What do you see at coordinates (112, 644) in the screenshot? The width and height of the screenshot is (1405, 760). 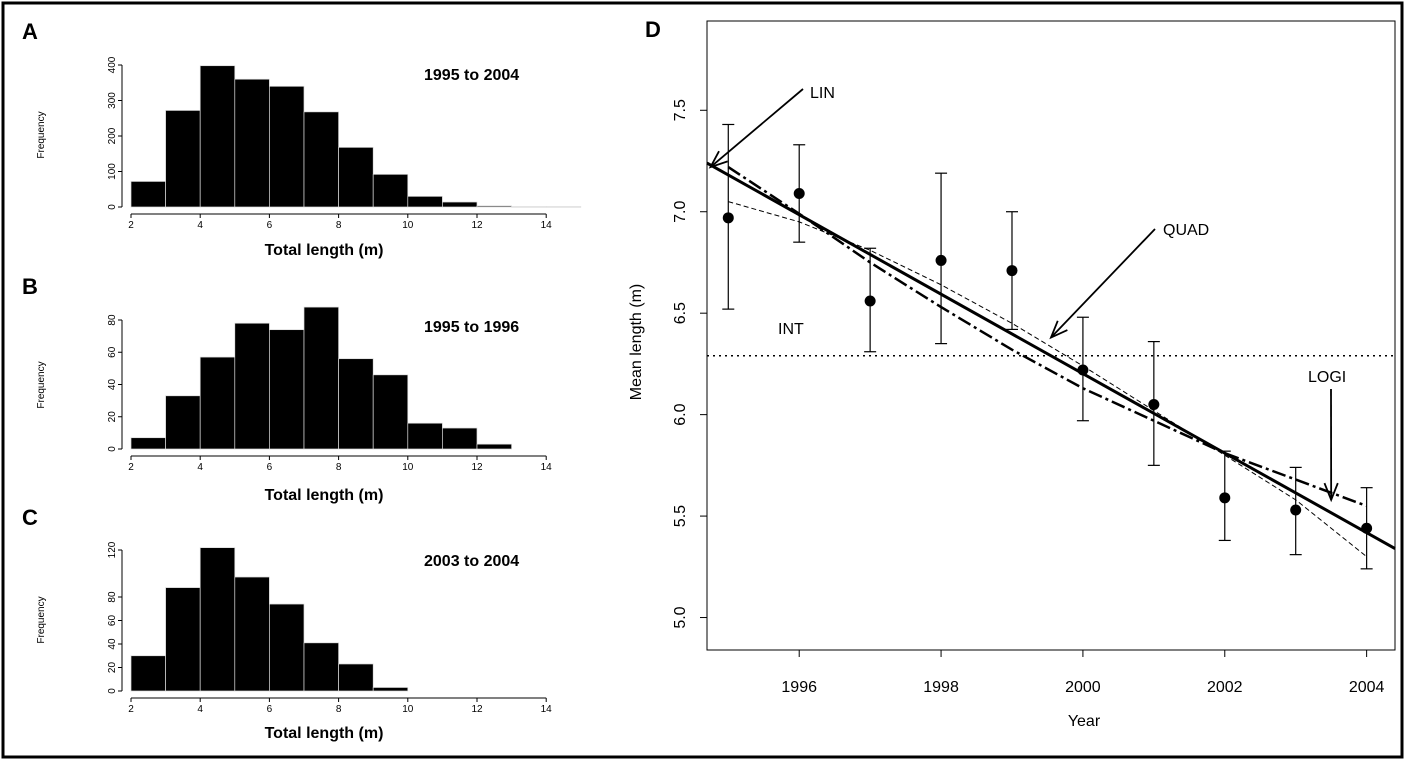 I see `panel-c-y-tick-label: 40` at bounding box center [112, 644].